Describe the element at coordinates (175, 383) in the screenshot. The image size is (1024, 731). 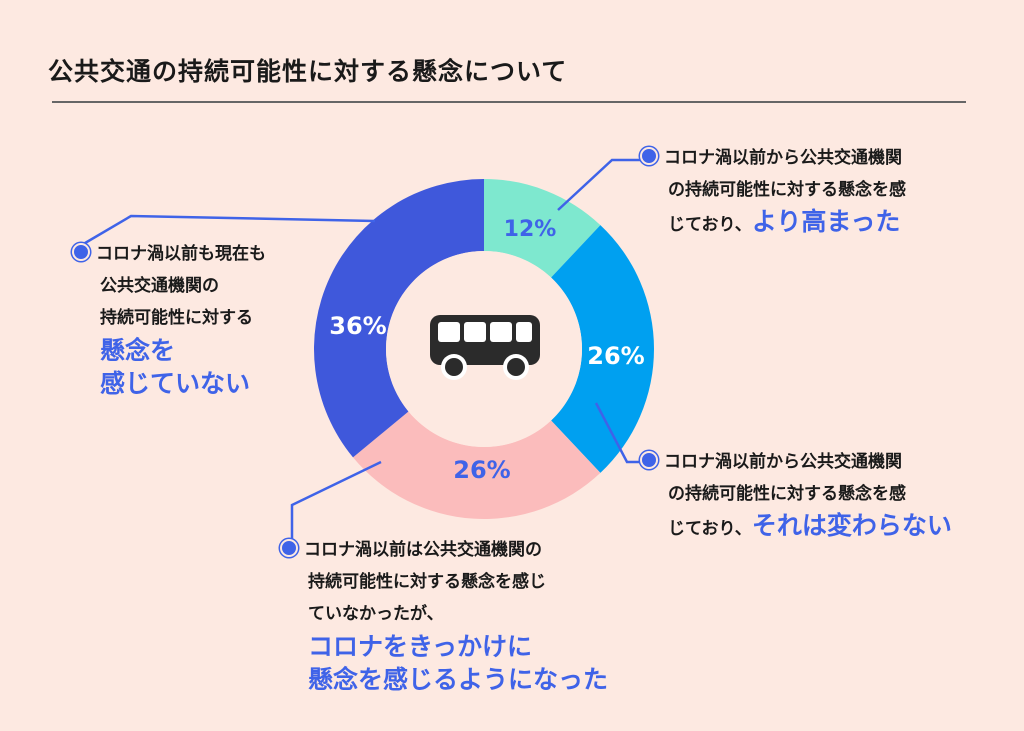
I see `highlight-none-2: 感じていない` at that location.